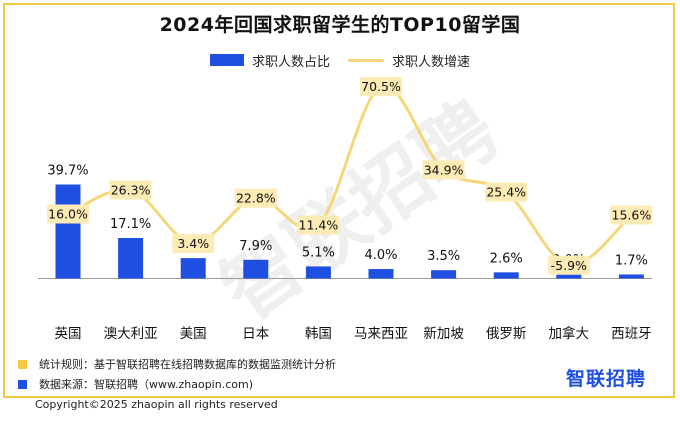 This screenshot has height=423, width=680. What do you see at coordinates (130, 224) in the screenshot?
I see `bar-value-label: 17.1%` at bounding box center [130, 224].